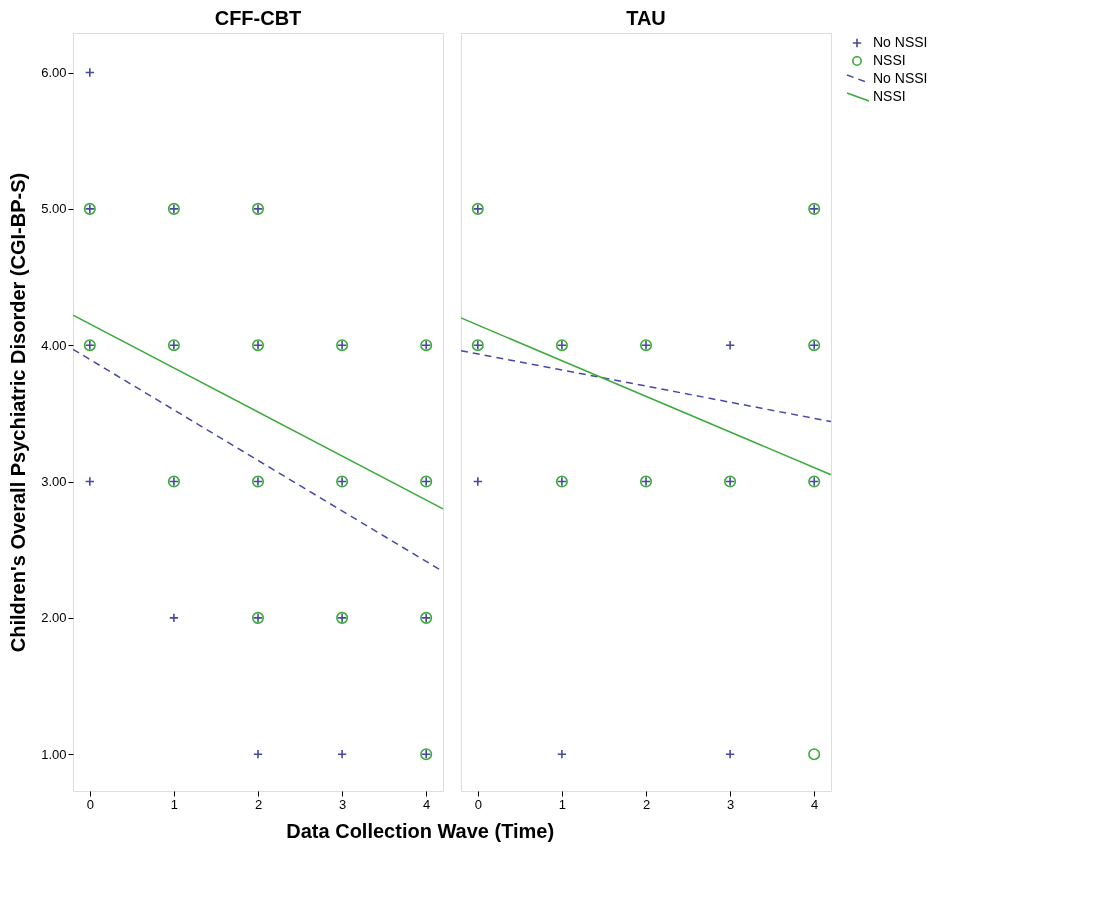  What do you see at coordinates (18, 412) in the screenshot?
I see `y-axis-title: Children's Overall Psychiatric Disorder (CGI-BP-S)` at bounding box center [18, 412].